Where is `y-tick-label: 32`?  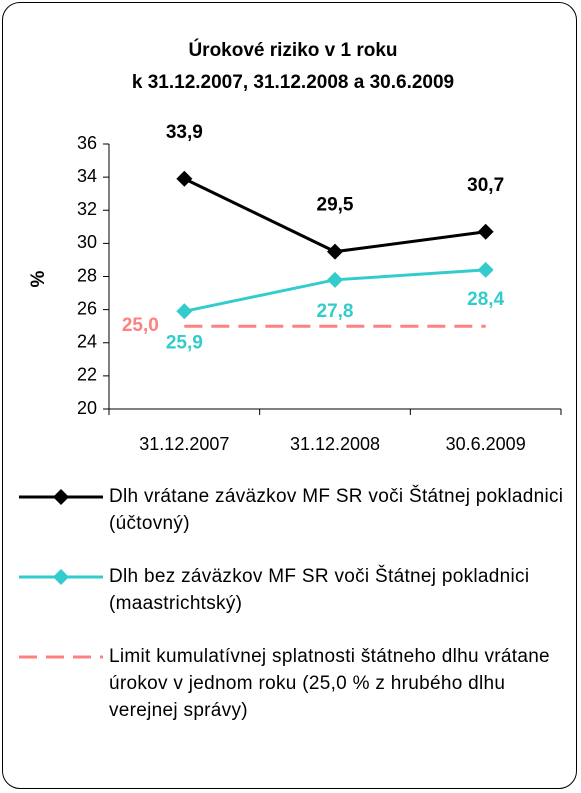
y-tick-label: 32 is located at coordinates (87, 209).